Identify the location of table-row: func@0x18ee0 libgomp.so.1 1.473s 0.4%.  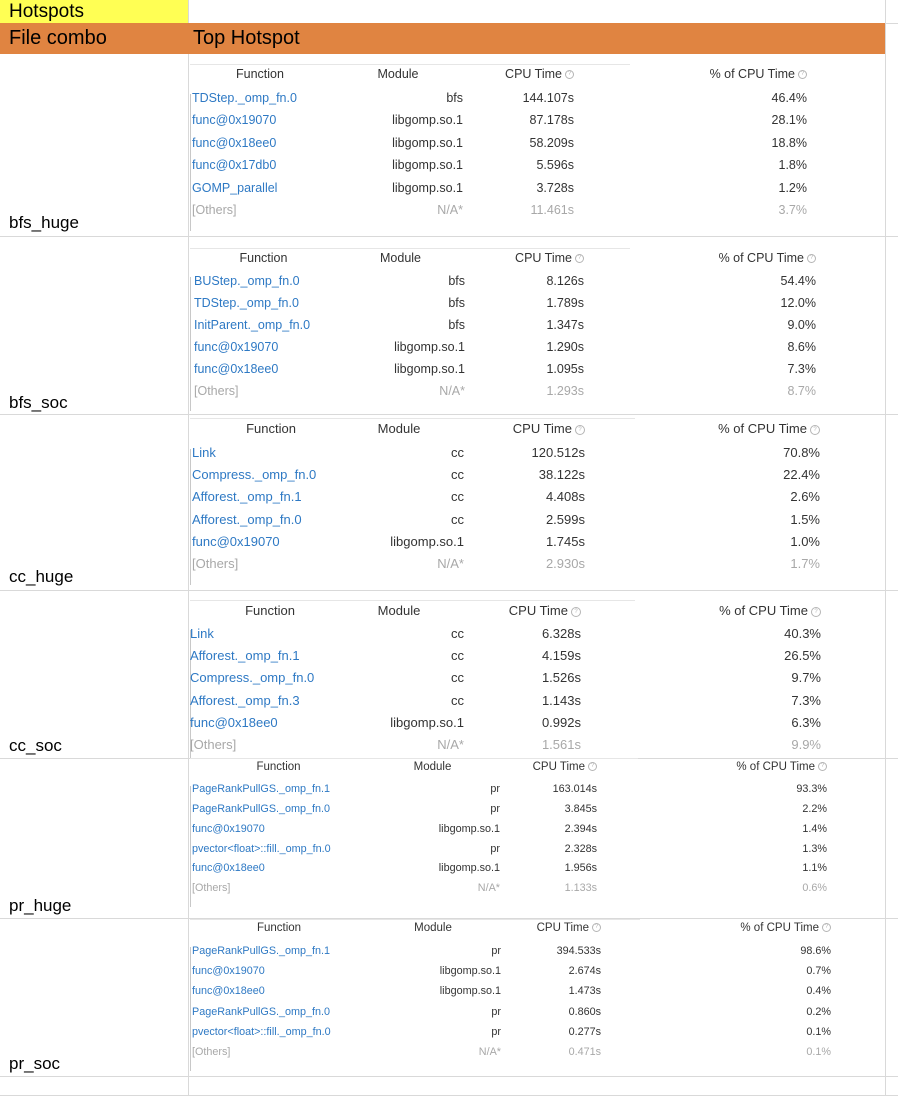
(510, 991).